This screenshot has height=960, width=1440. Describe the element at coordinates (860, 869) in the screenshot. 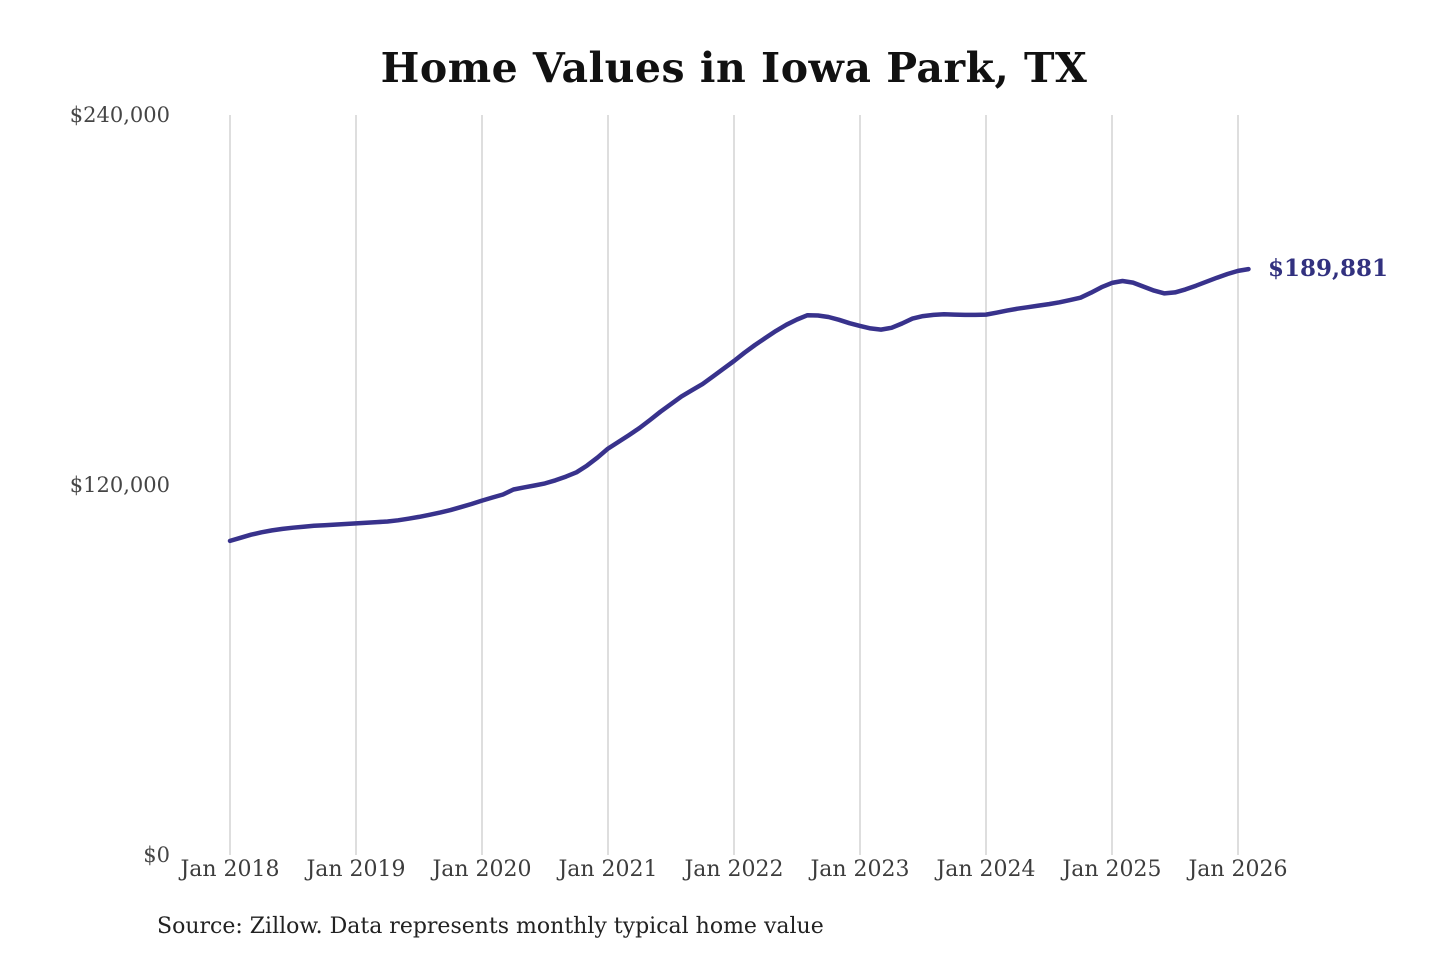

I see `x-axis-label: Jan 2023` at that location.